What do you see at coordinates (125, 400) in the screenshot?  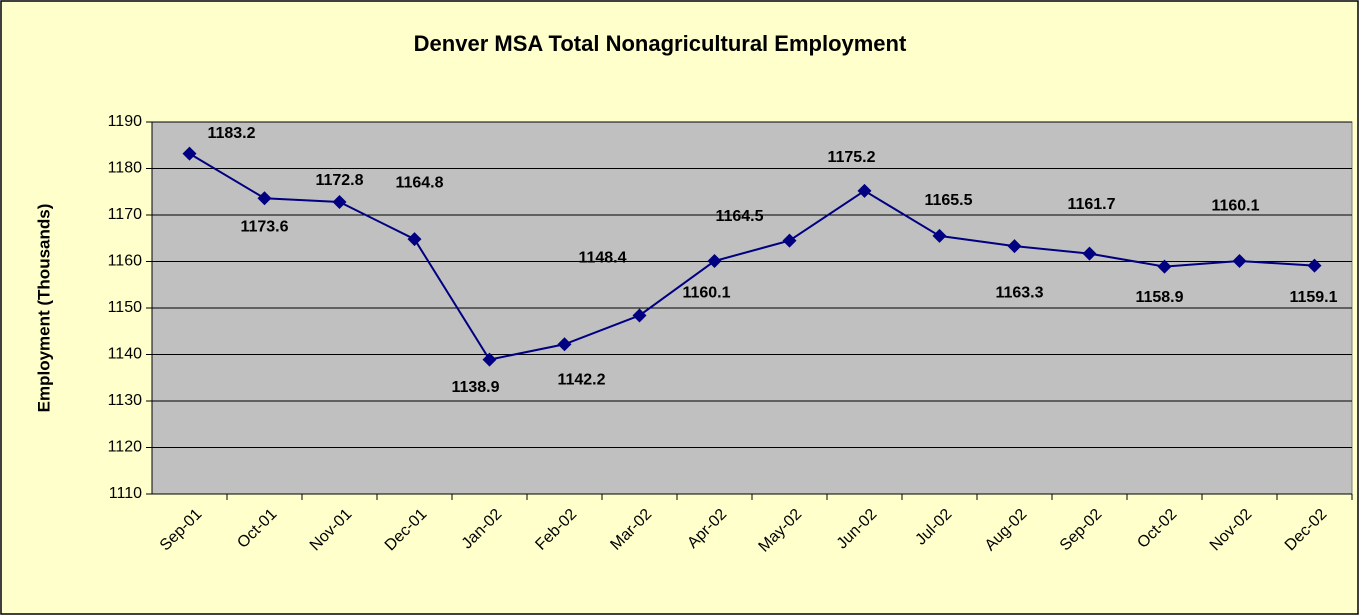 I see `y-tick-label: 1130` at bounding box center [125, 400].